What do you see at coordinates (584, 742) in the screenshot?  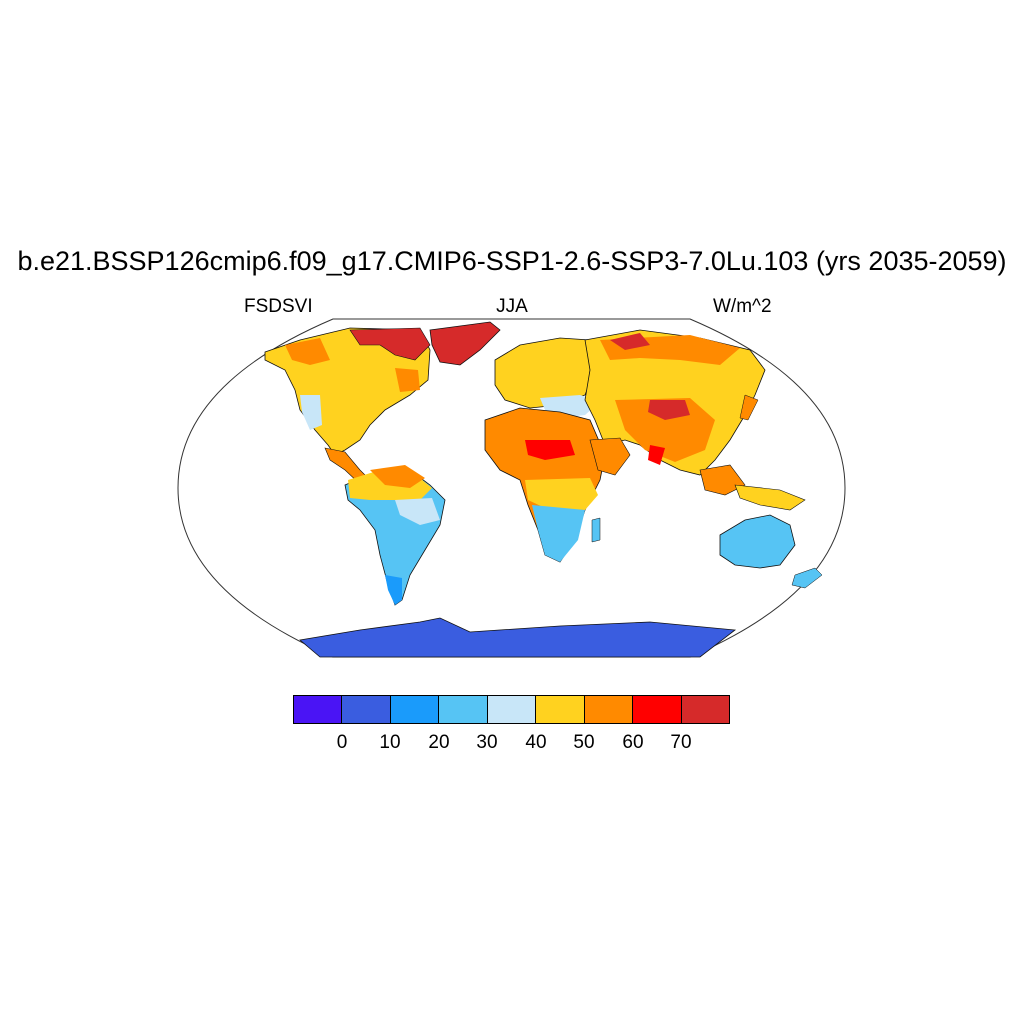 I see `legend-tick: 50` at bounding box center [584, 742].